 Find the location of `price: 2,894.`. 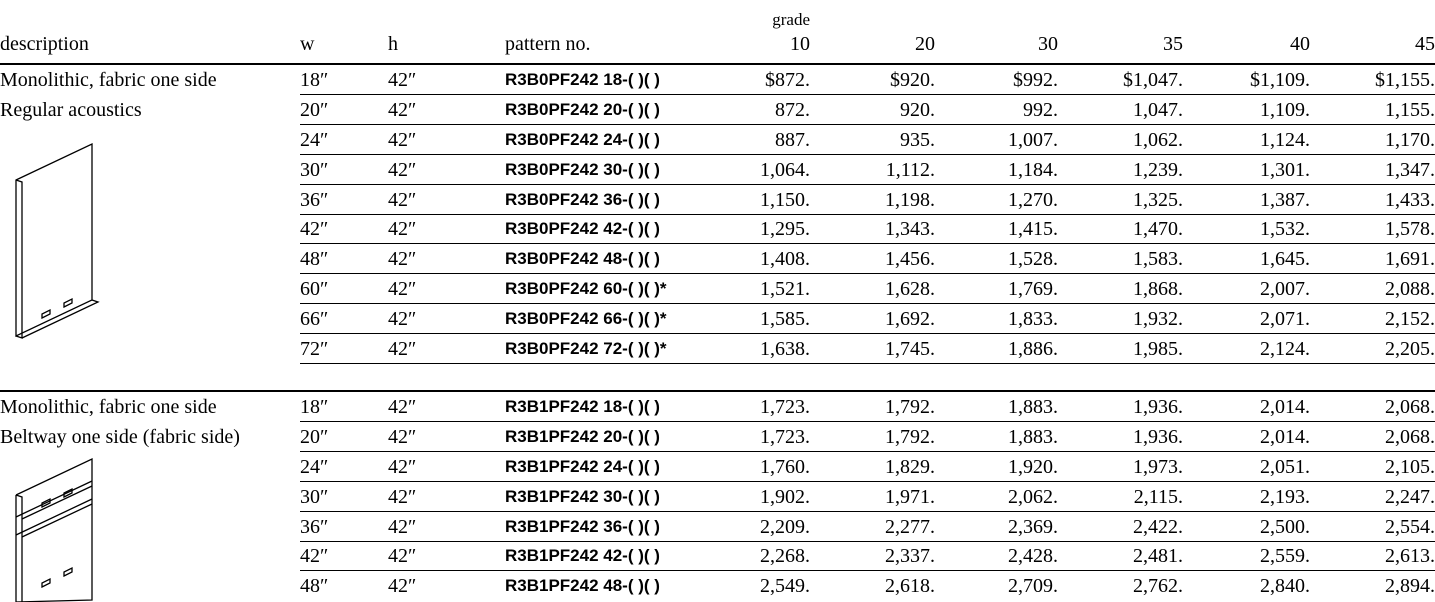

price: 2,894. is located at coordinates (1410, 586).